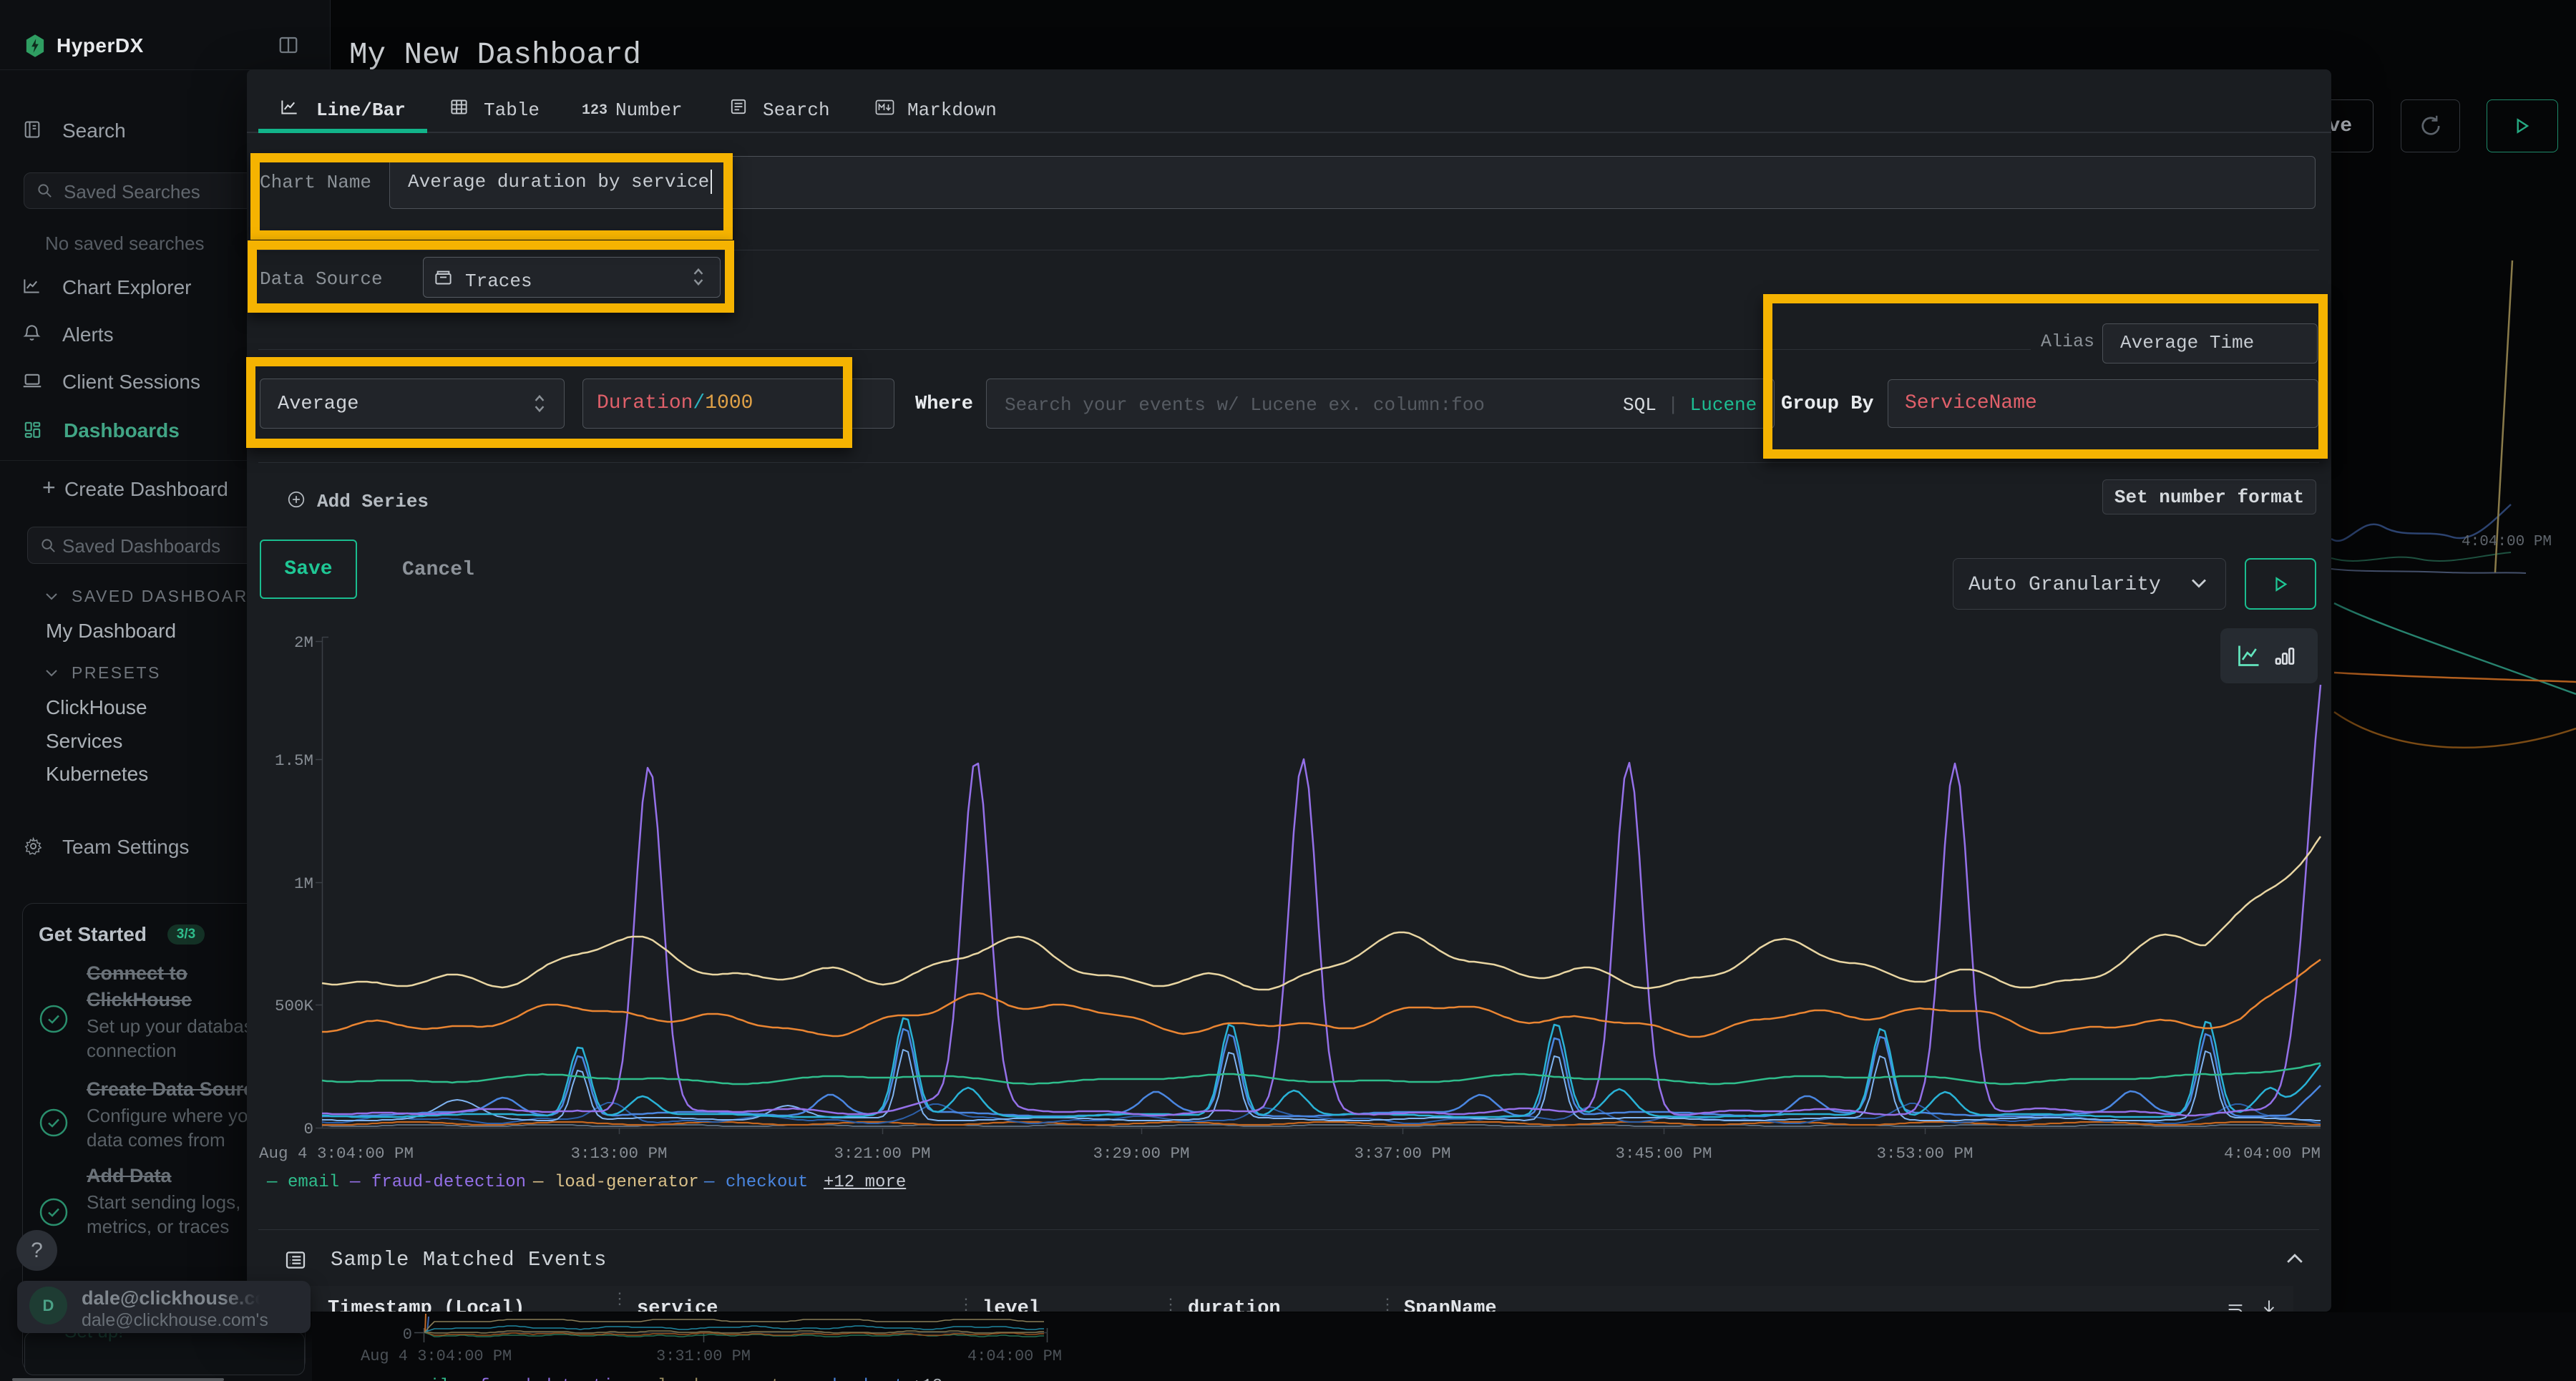 This screenshot has height=1381, width=2576. What do you see at coordinates (718, 1379) in the screenshot?
I see `svg-text: — load-generator` at bounding box center [718, 1379].